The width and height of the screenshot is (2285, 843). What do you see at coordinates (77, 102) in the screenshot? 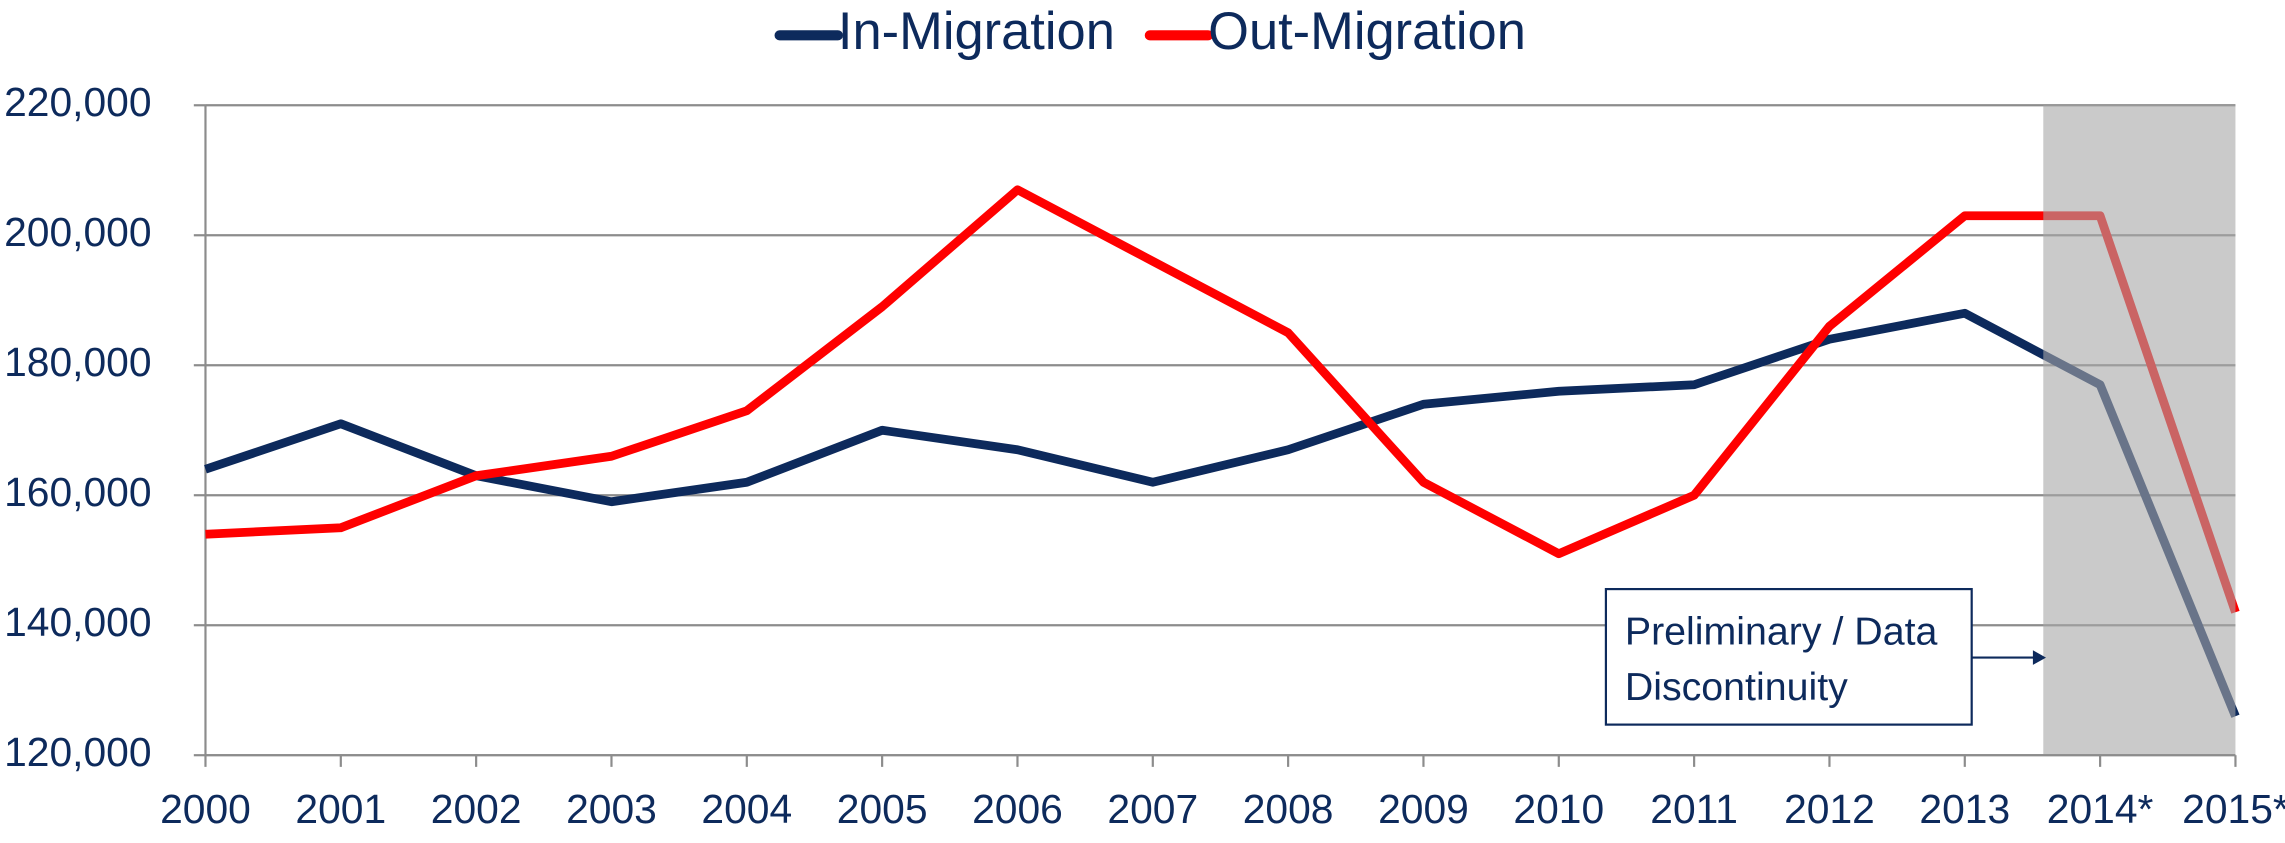
I see `y-tick-label: 220,000` at bounding box center [77, 102].